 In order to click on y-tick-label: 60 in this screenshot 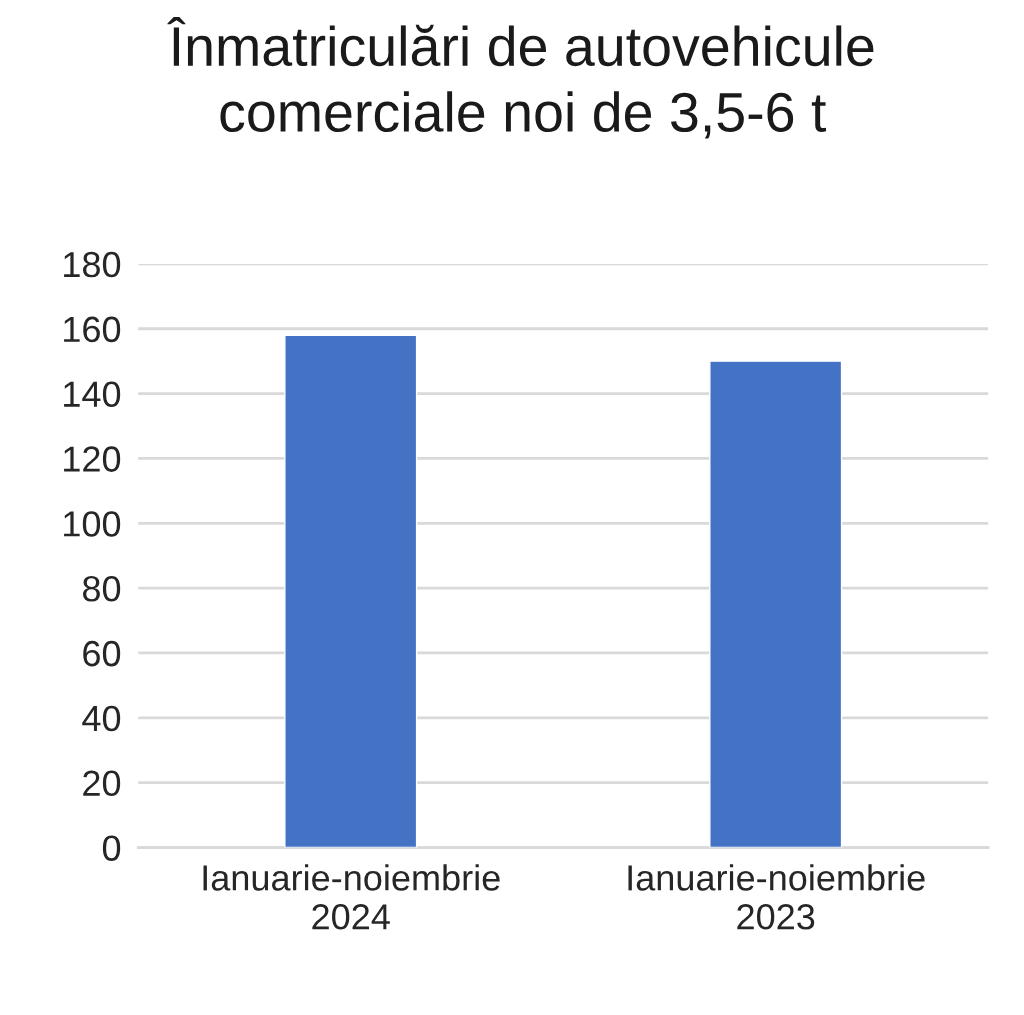, I will do `click(102, 653)`.